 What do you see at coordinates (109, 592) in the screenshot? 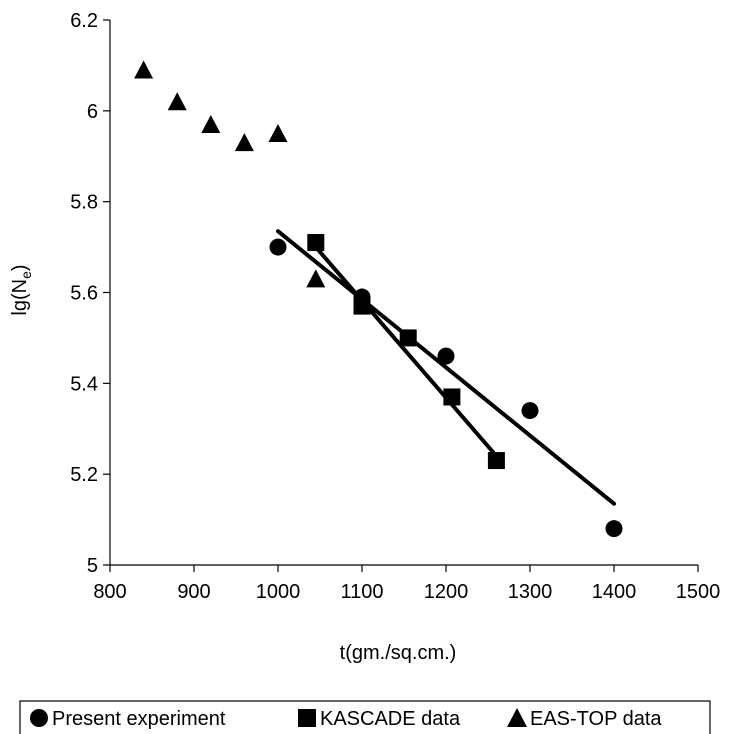
I see `x-tick-label: 800` at bounding box center [109, 592].